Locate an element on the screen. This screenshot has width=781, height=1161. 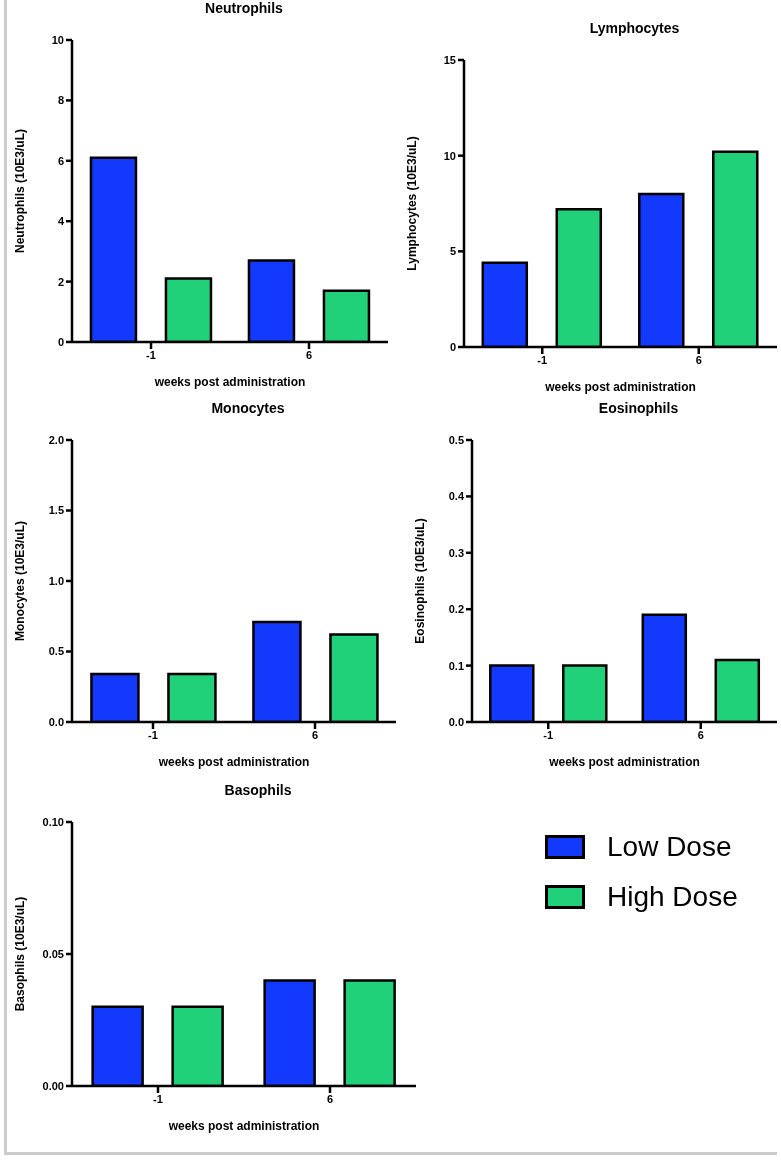
y-tick-label: 4 is located at coordinates (61, 221).